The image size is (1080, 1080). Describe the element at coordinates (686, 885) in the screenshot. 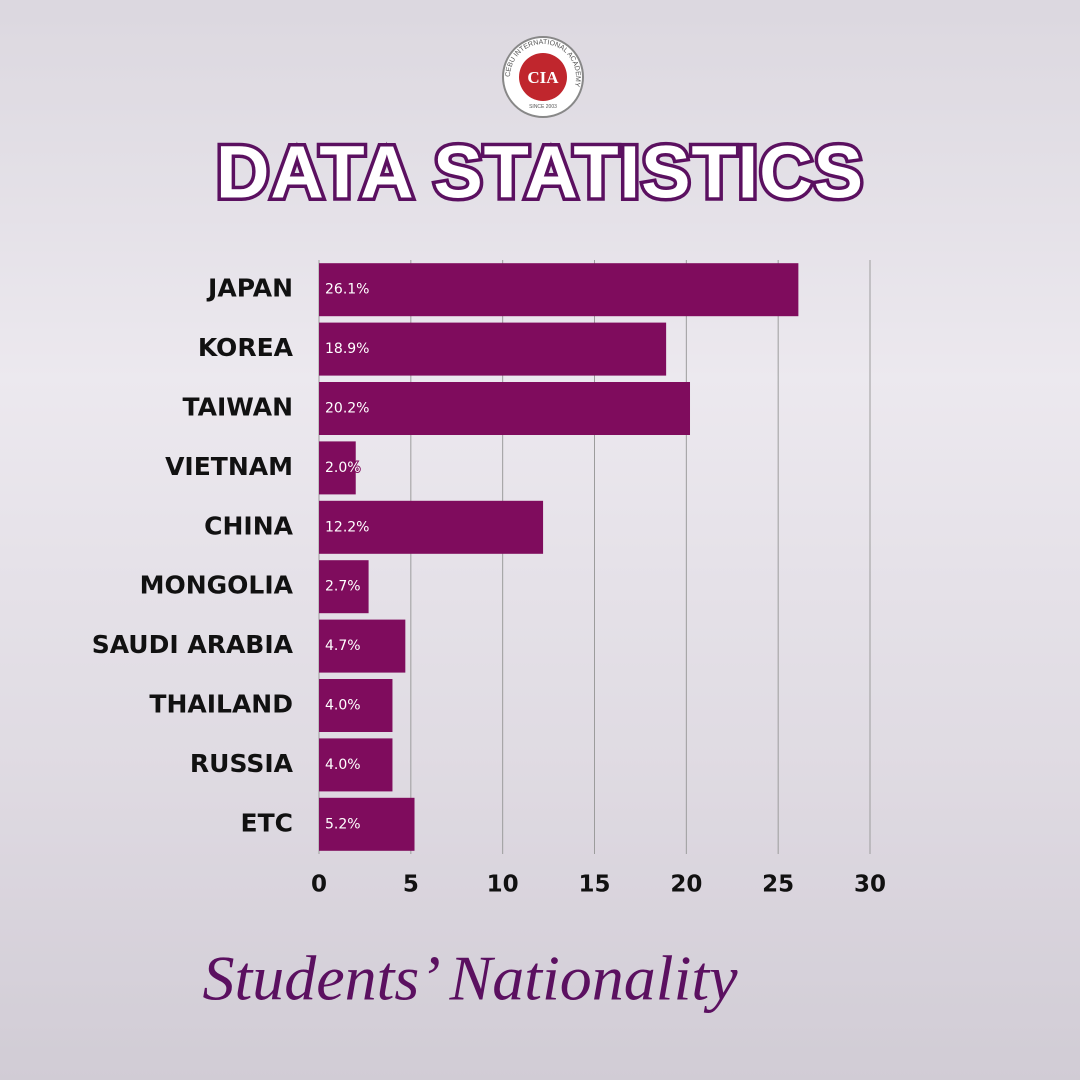

I see `x-tick-label: 20` at that location.